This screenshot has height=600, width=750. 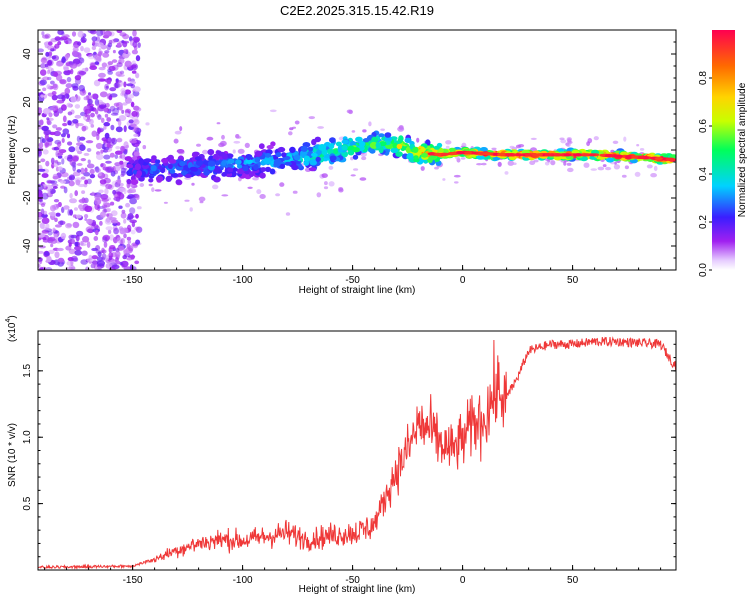 I want to click on figure-title: C2E2.2025.315.15.42.R19, so click(x=357, y=10).